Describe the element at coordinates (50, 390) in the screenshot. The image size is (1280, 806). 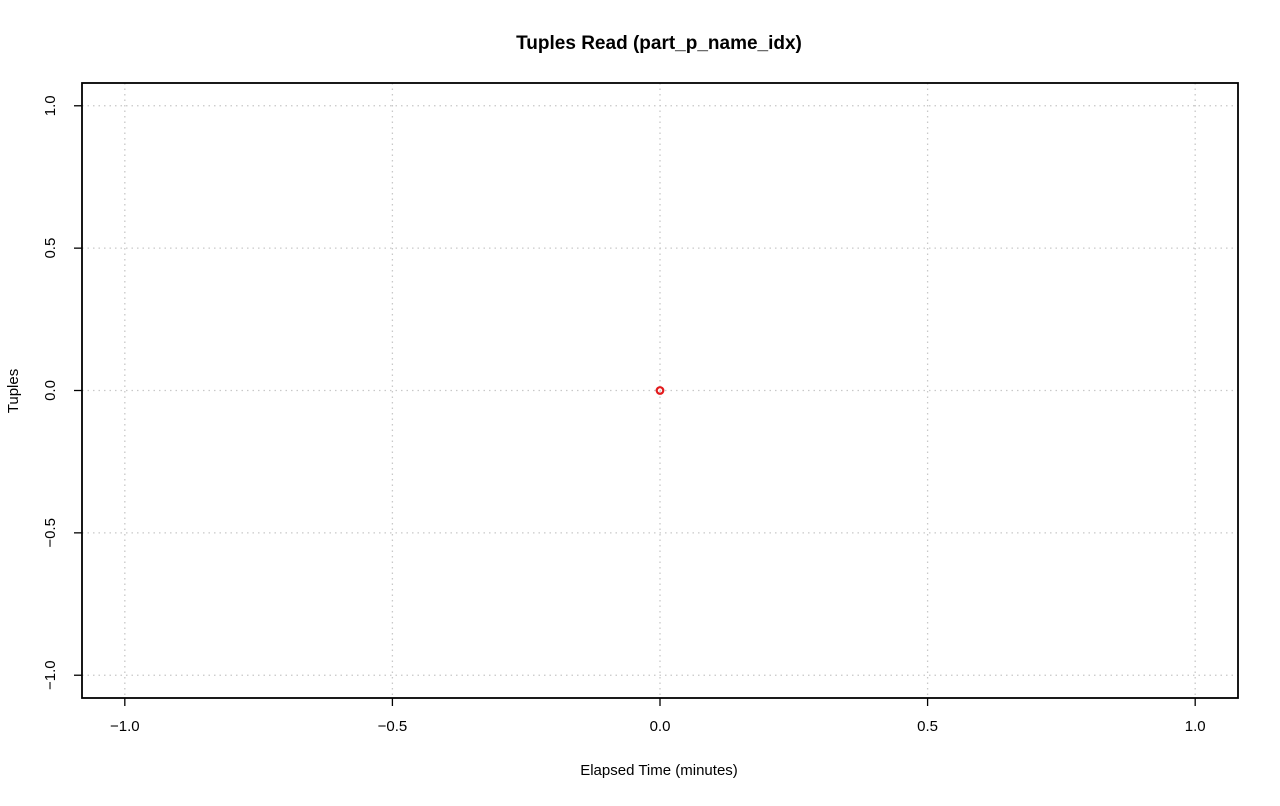
I see `y-tick-label: 0.0` at that location.